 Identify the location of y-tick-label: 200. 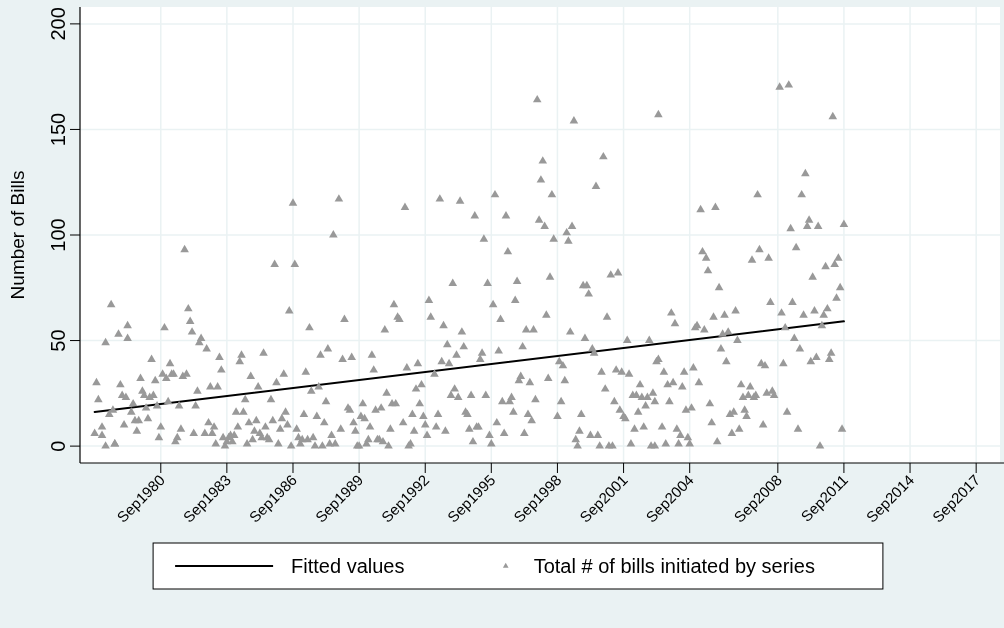
(58, 24).